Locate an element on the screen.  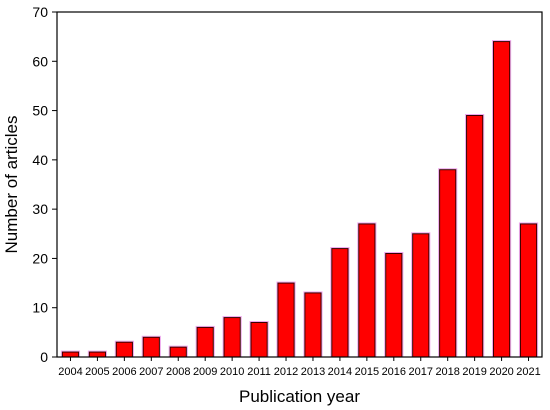
bar-2015 is located at coordinates (367, 290).